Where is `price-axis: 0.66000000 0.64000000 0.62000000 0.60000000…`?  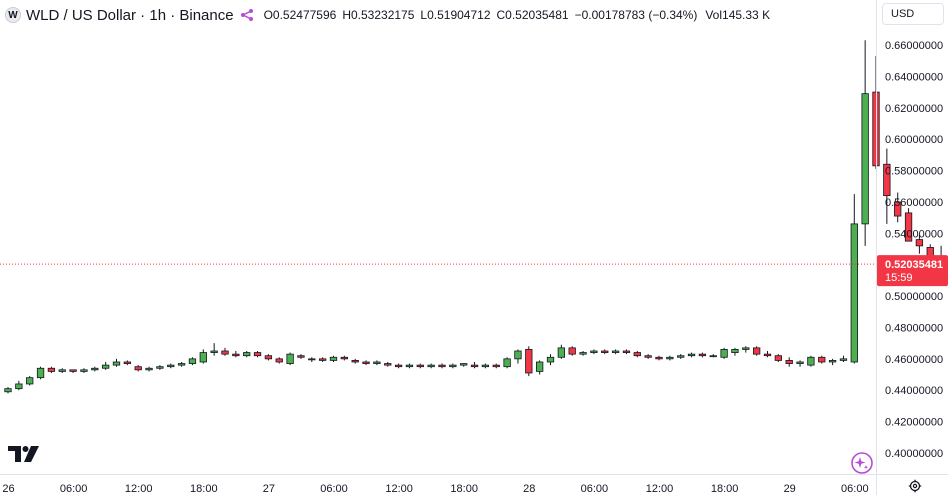 price-axis: 0.66000000 0.64000000 0.62000000 0.60000000… is located at coordinates (914, 250).